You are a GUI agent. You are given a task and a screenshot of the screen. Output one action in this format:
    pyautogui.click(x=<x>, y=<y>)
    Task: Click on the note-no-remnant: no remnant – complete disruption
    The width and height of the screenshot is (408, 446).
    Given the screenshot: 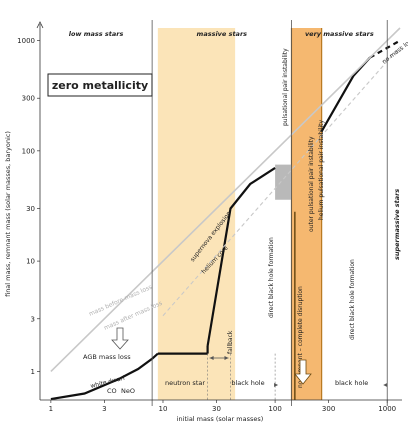 What is the action you would take?
    pyautogui.click(x=300, y=337)
    